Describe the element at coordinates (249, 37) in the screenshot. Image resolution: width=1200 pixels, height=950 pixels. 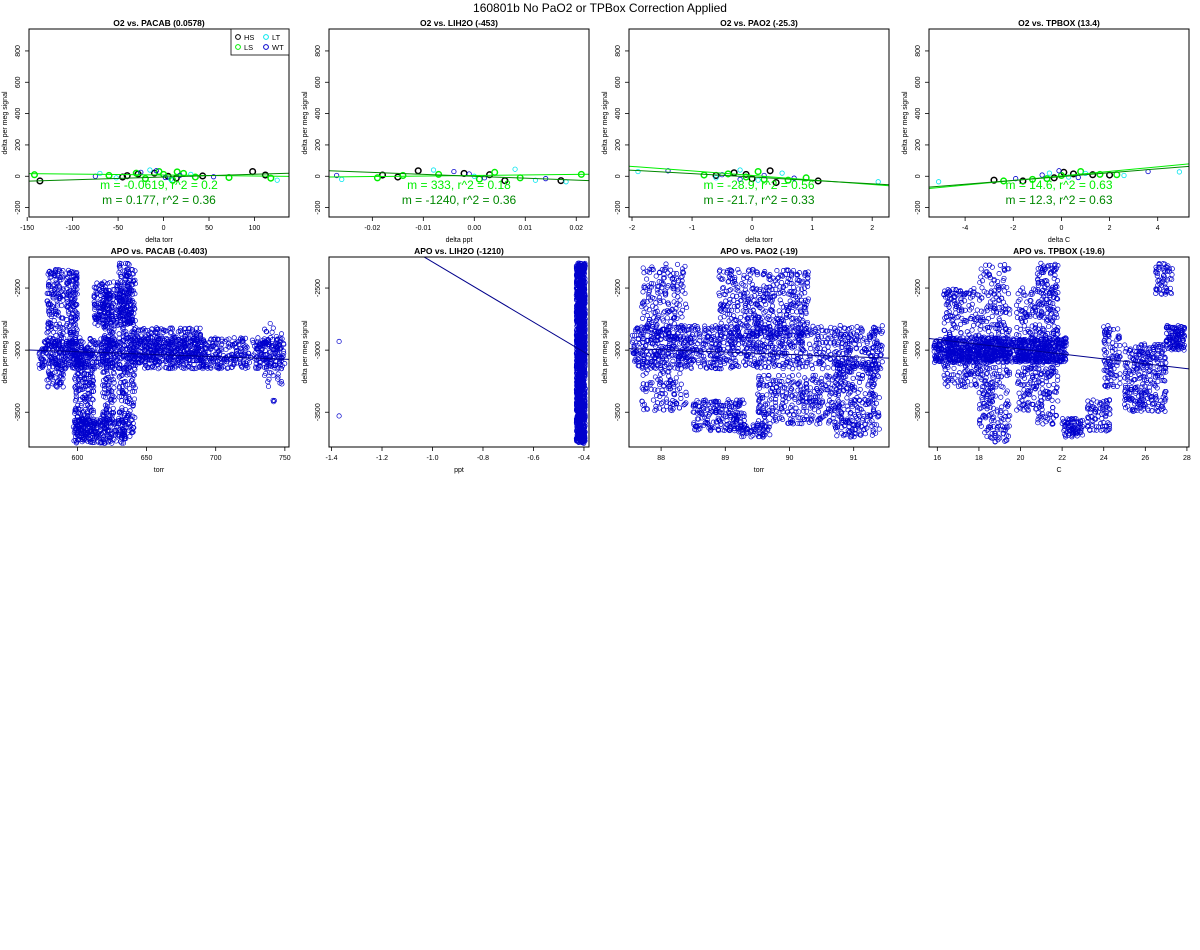
I see `legend-label: HS` at that location.